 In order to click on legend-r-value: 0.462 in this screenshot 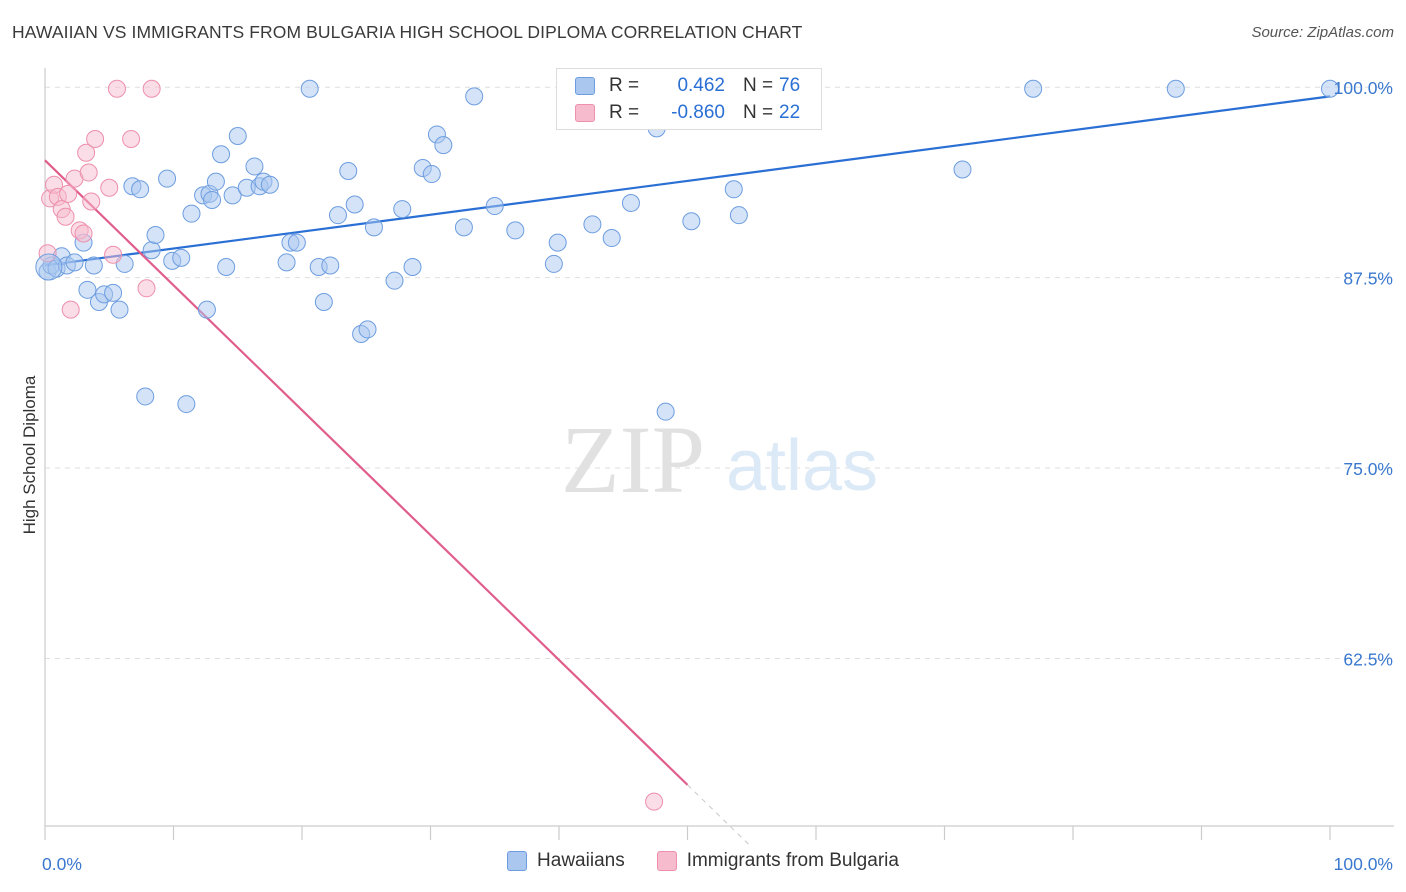, I will do `click(701, 85)`.